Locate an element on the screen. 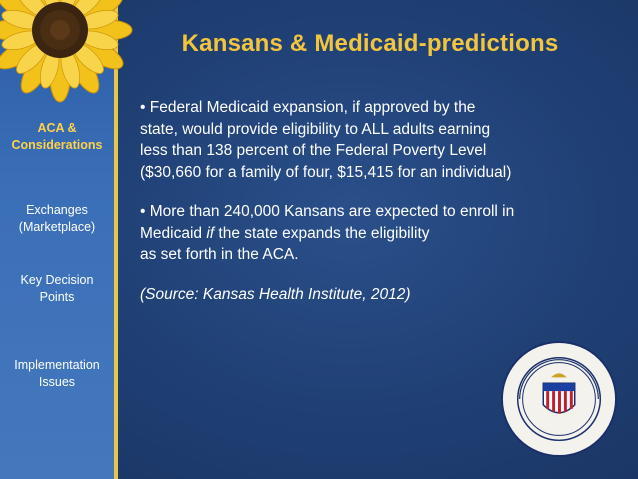  sidebar-item-label: Exchanges is located at coordinates (57, 210).